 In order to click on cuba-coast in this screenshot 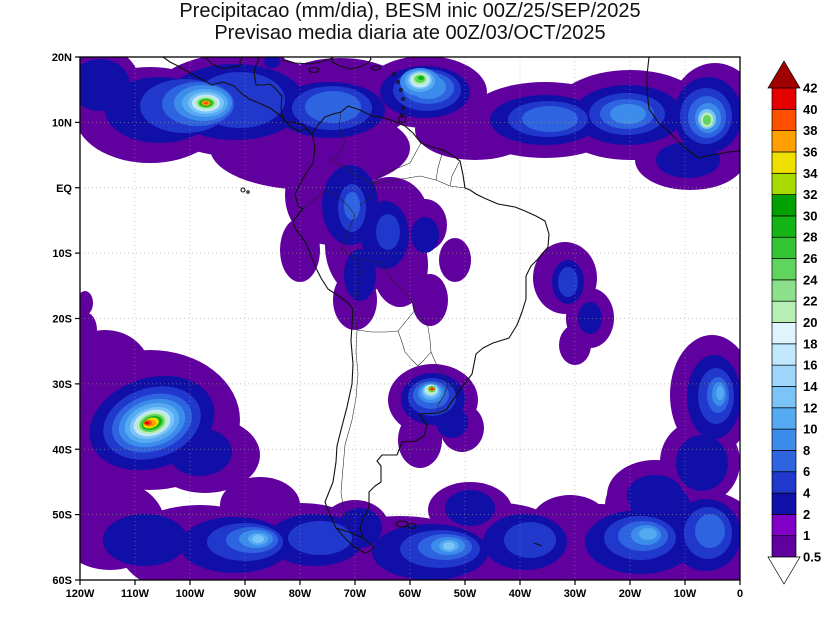, I will do `click(307, 61)`.